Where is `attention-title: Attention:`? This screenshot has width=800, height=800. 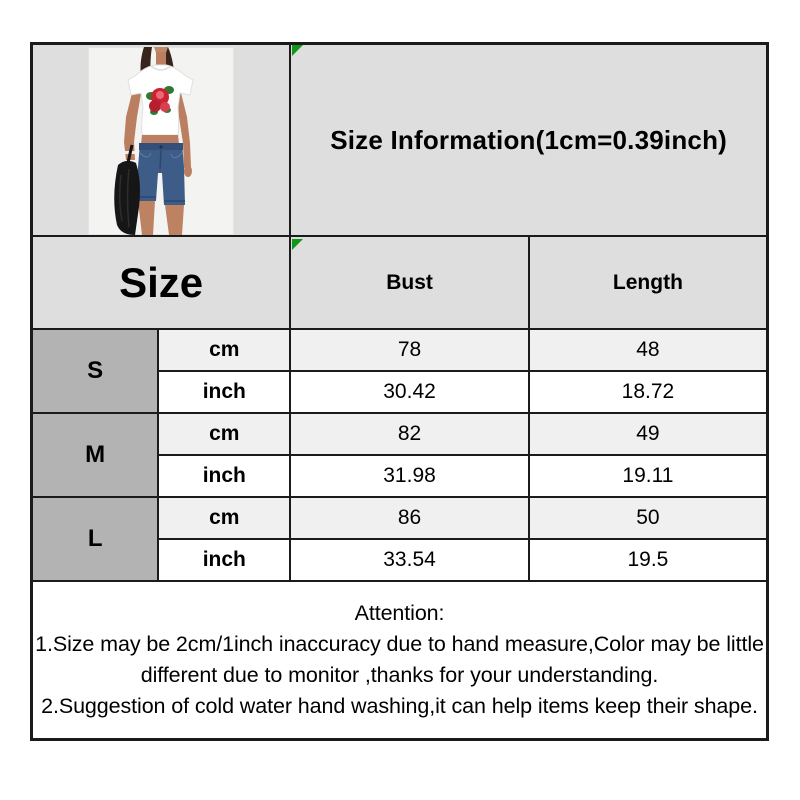 attention-title: Attention: is located at coordinates (399, 612).